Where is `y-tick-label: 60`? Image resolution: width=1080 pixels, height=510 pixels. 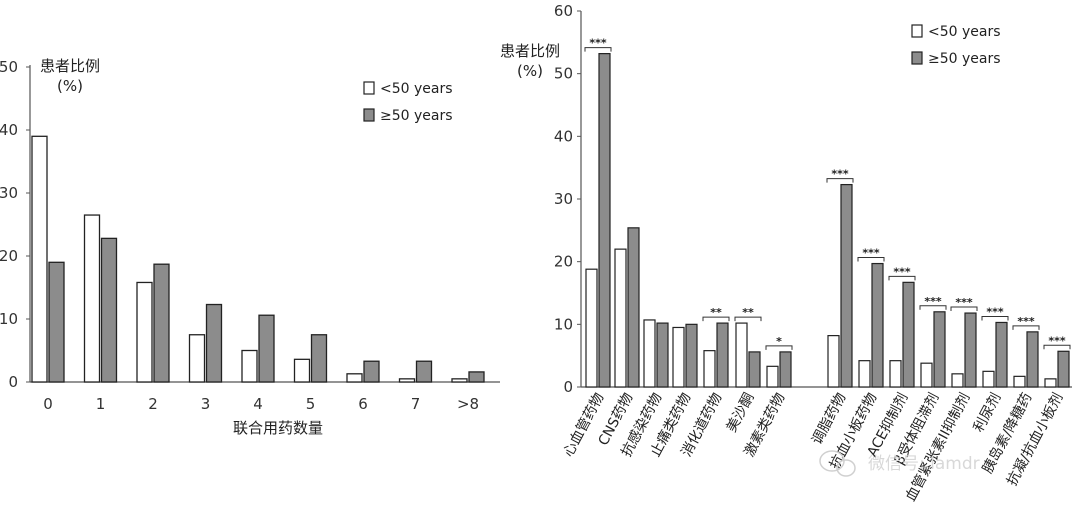 y-tick-label: 60 is located at coordinates (563, 11).